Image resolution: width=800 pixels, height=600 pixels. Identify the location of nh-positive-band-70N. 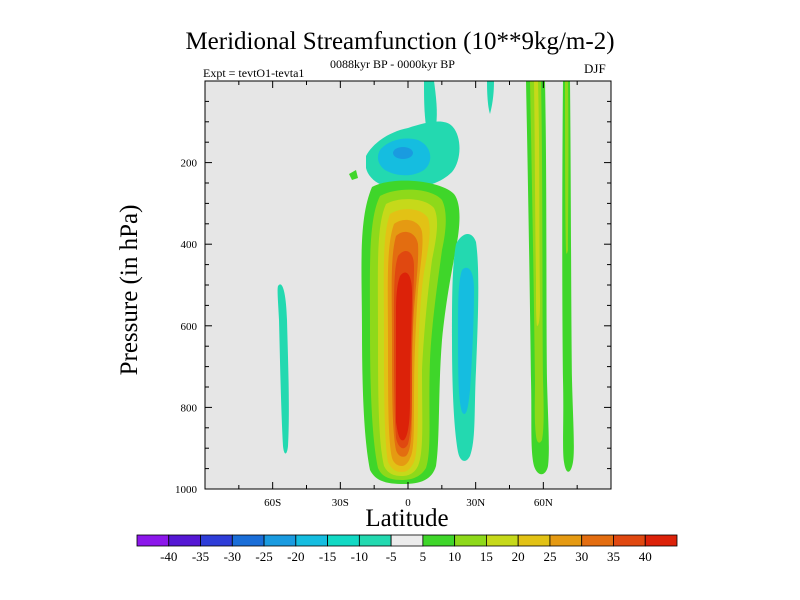
(568, 276).